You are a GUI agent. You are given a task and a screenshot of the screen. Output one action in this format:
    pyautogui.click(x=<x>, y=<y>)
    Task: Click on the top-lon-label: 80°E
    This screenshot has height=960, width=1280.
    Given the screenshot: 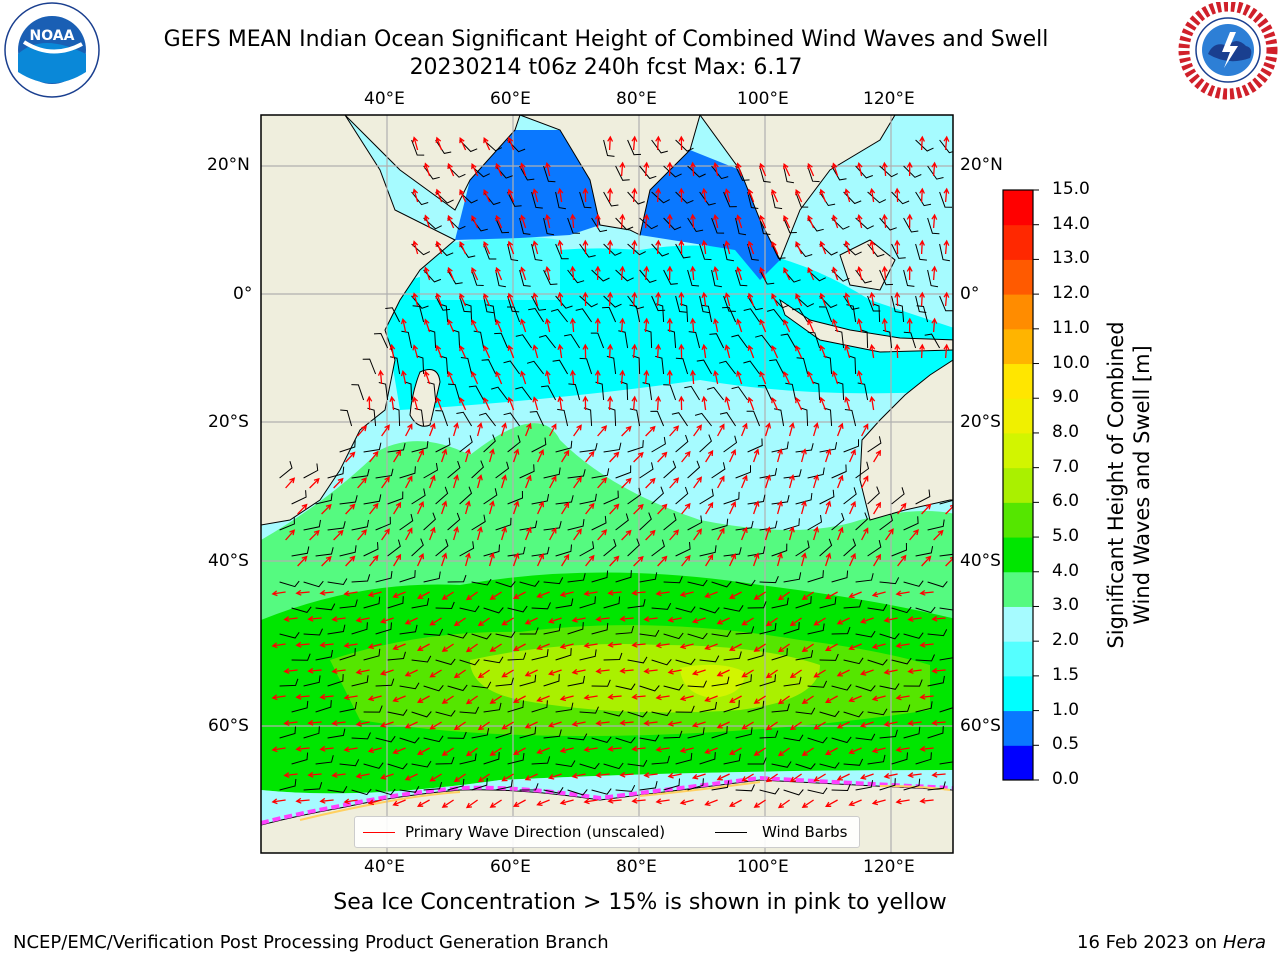 What is the action you would take?
    pyautogui.click(x=636, y=99)
    